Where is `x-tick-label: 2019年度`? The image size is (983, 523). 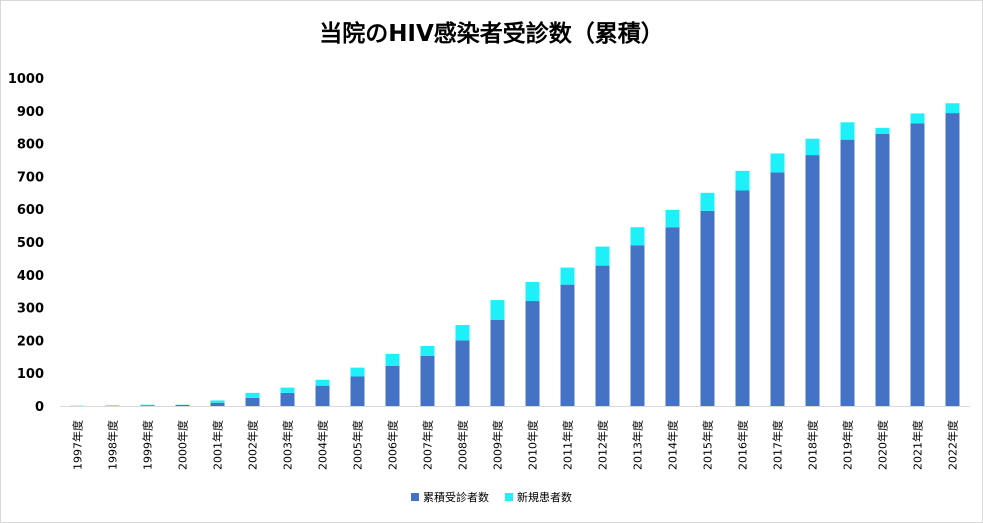
x-tick-label: 2019年度 is located at coordinates (848, 445).